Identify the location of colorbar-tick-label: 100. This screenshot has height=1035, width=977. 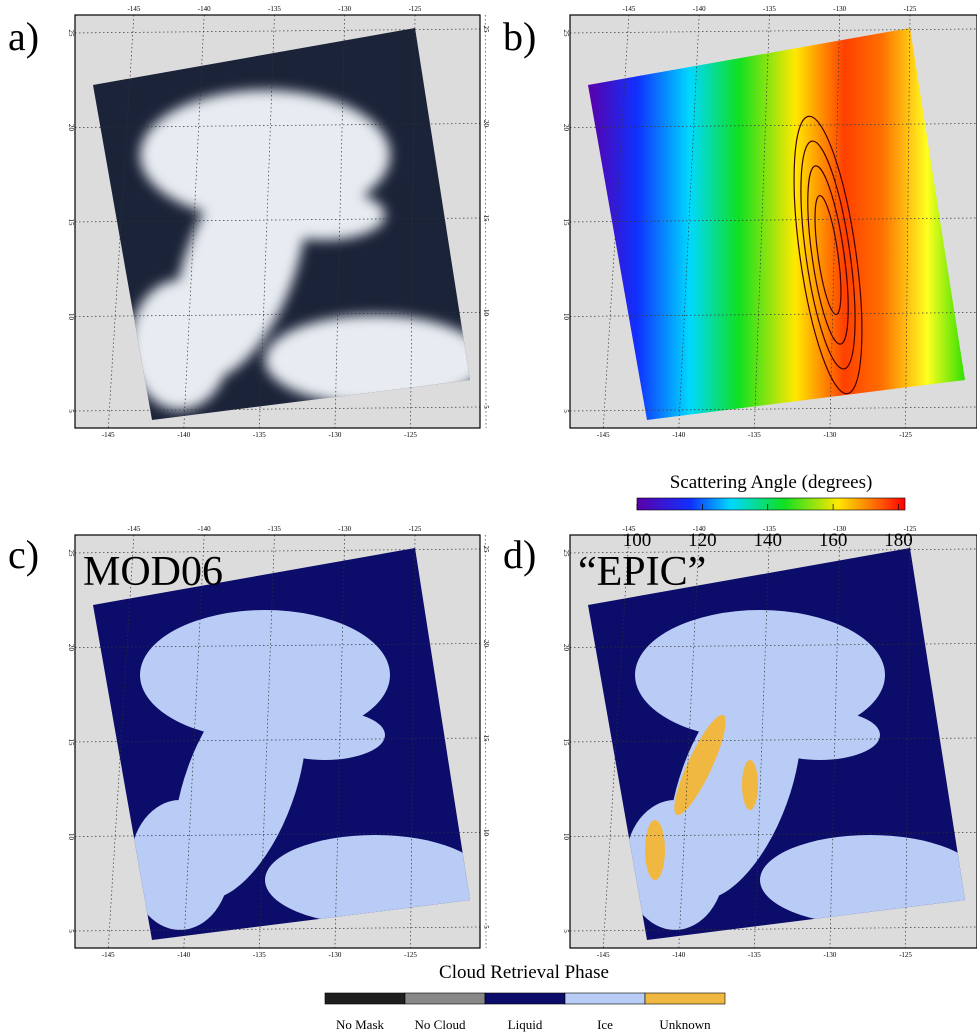
(637, 540).